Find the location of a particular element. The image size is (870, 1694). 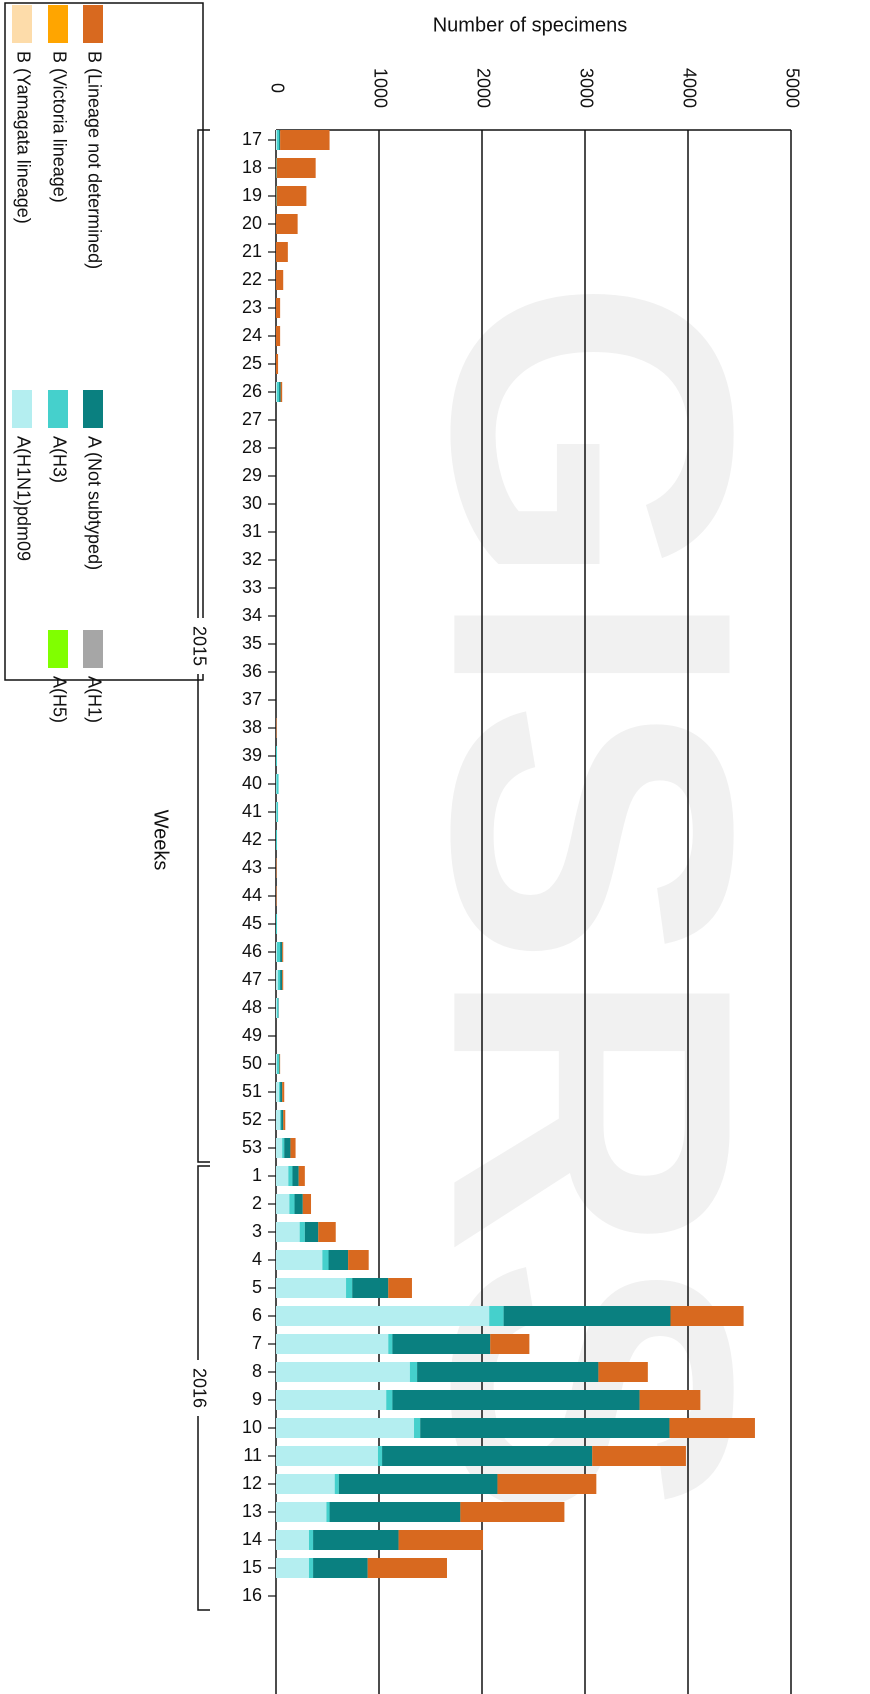

x-tick-label: 39 is located at coordinates (252, 755).